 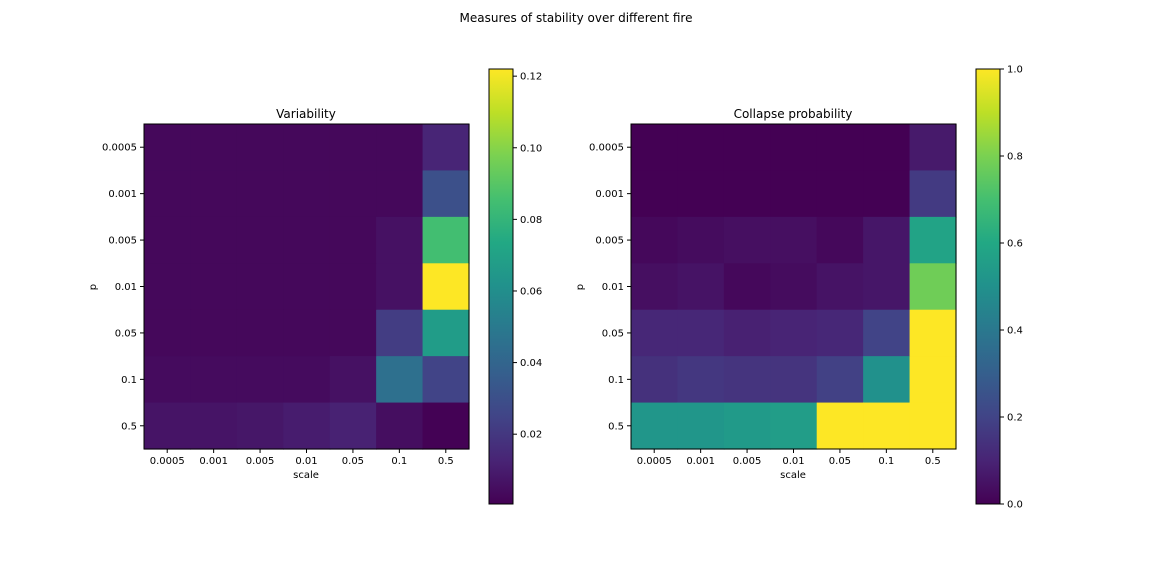 I want to click on collapse-probability-cell-r5-c0, so click(x=655, y=380).